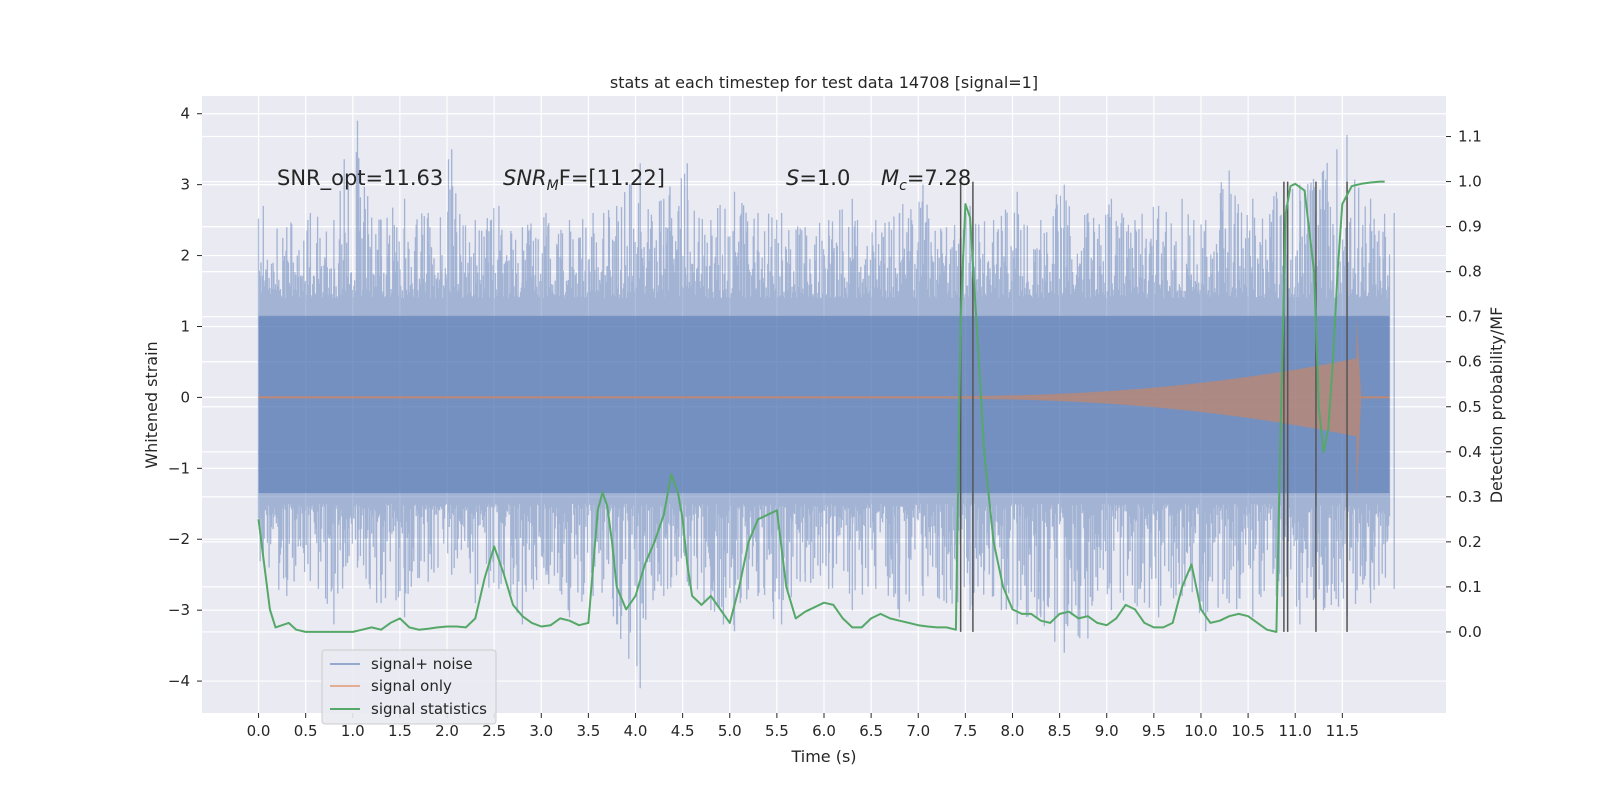  Describe the element at coordinates (1060, 731) in the screenshot. I see `x-tick-label: 8.5` at that location.